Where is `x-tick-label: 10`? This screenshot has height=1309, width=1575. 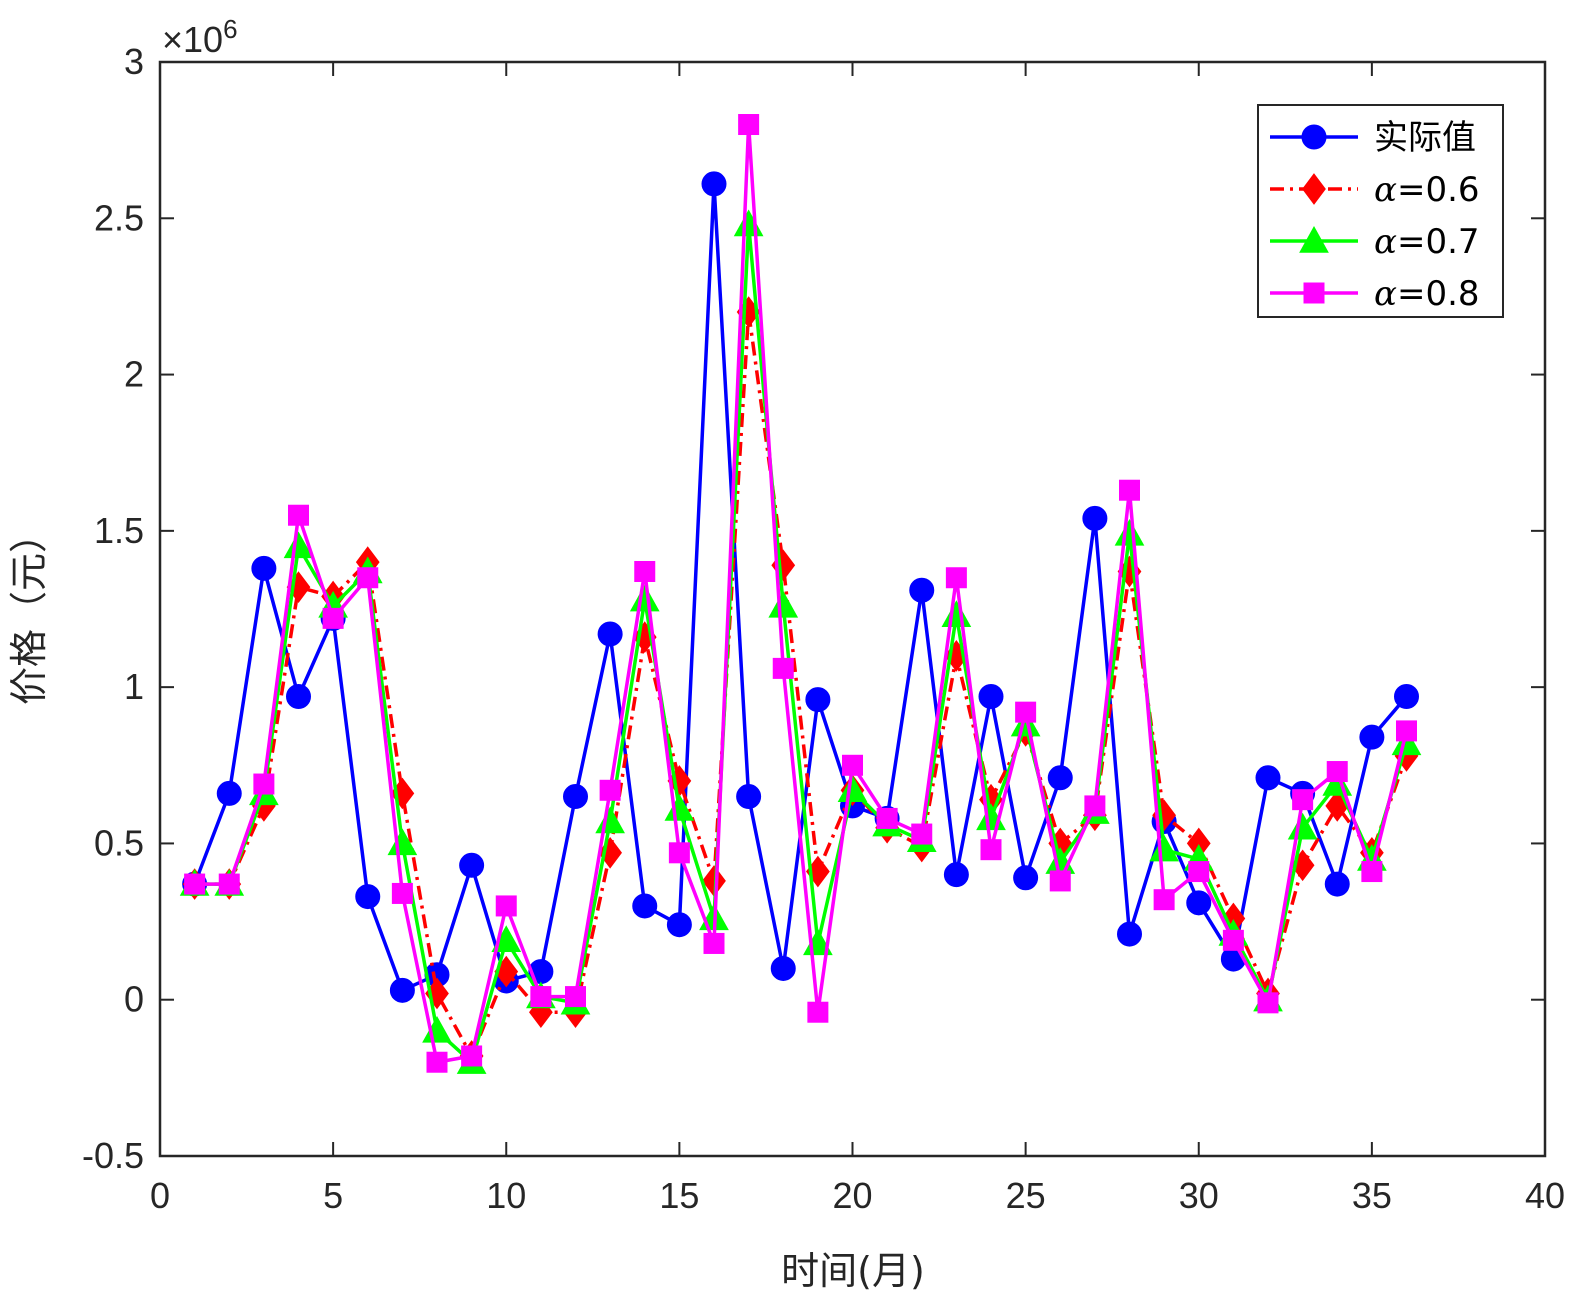
x-tick-label: 10 is located at coordinates (506, 1195).